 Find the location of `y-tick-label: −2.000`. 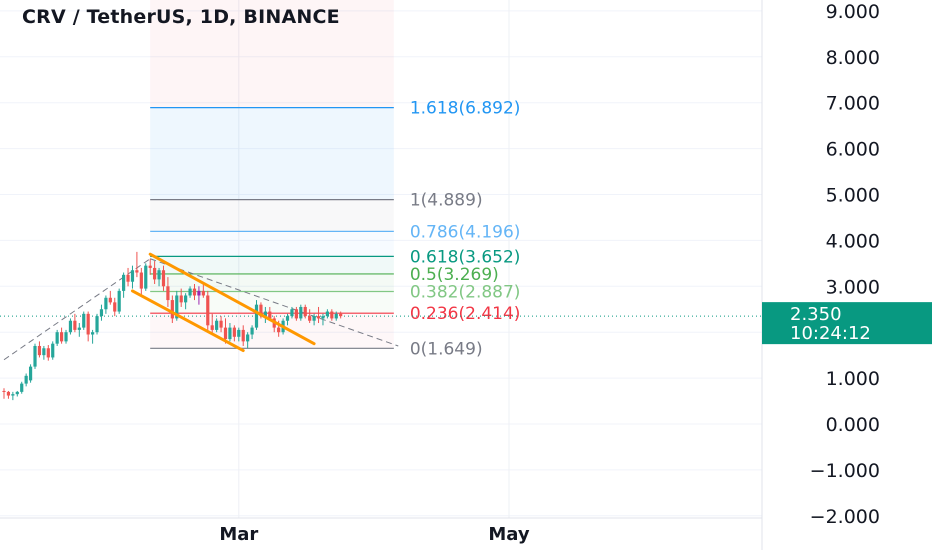

y-tick-label: −2.000 is located at coordinates (845, 517).